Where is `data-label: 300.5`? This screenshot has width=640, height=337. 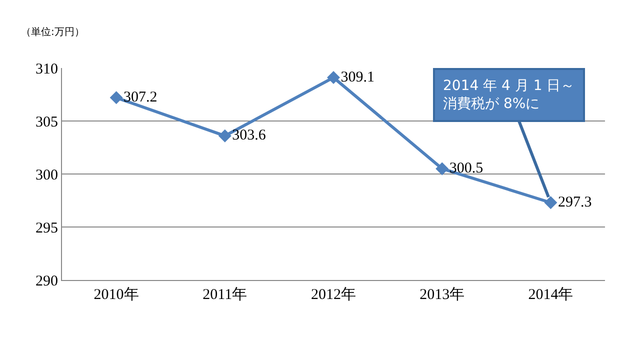 data-label: 300.5 is located at coordinates (466, 168).